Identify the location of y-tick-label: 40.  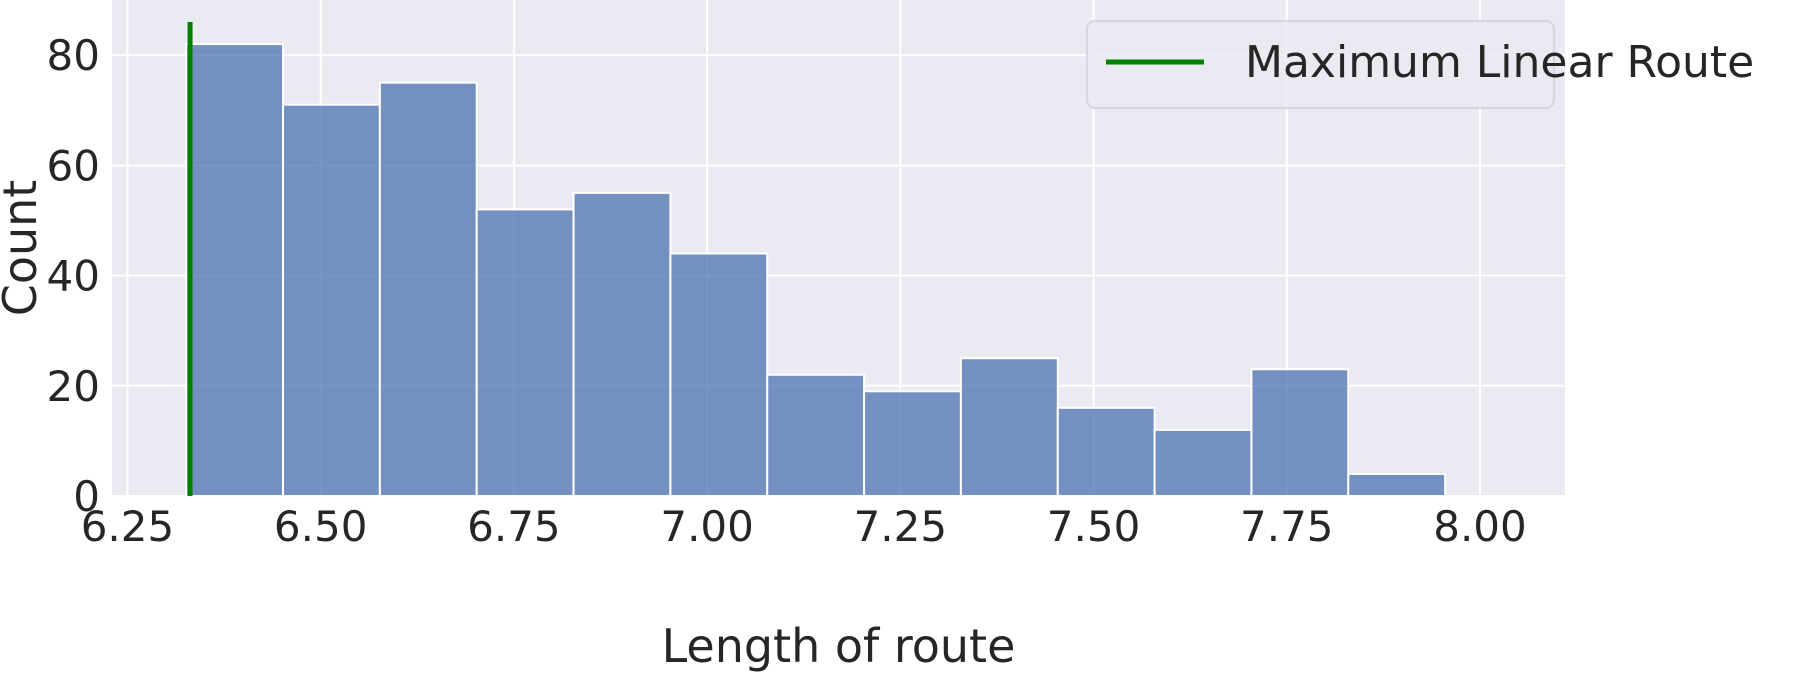
(73, 276).